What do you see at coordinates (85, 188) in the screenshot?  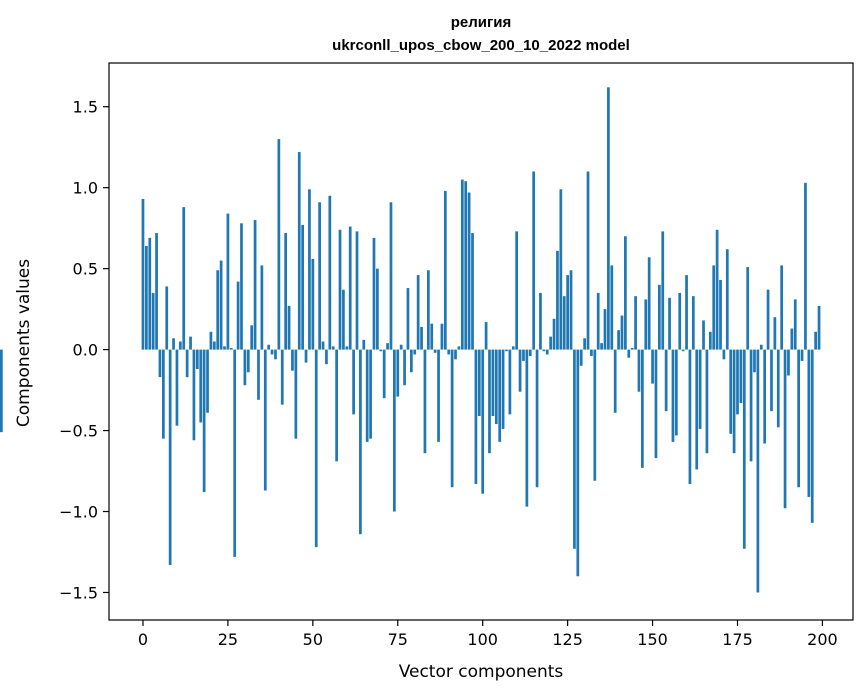 I see `y-tick-label: 1.0` at bounding box center [85, 188].